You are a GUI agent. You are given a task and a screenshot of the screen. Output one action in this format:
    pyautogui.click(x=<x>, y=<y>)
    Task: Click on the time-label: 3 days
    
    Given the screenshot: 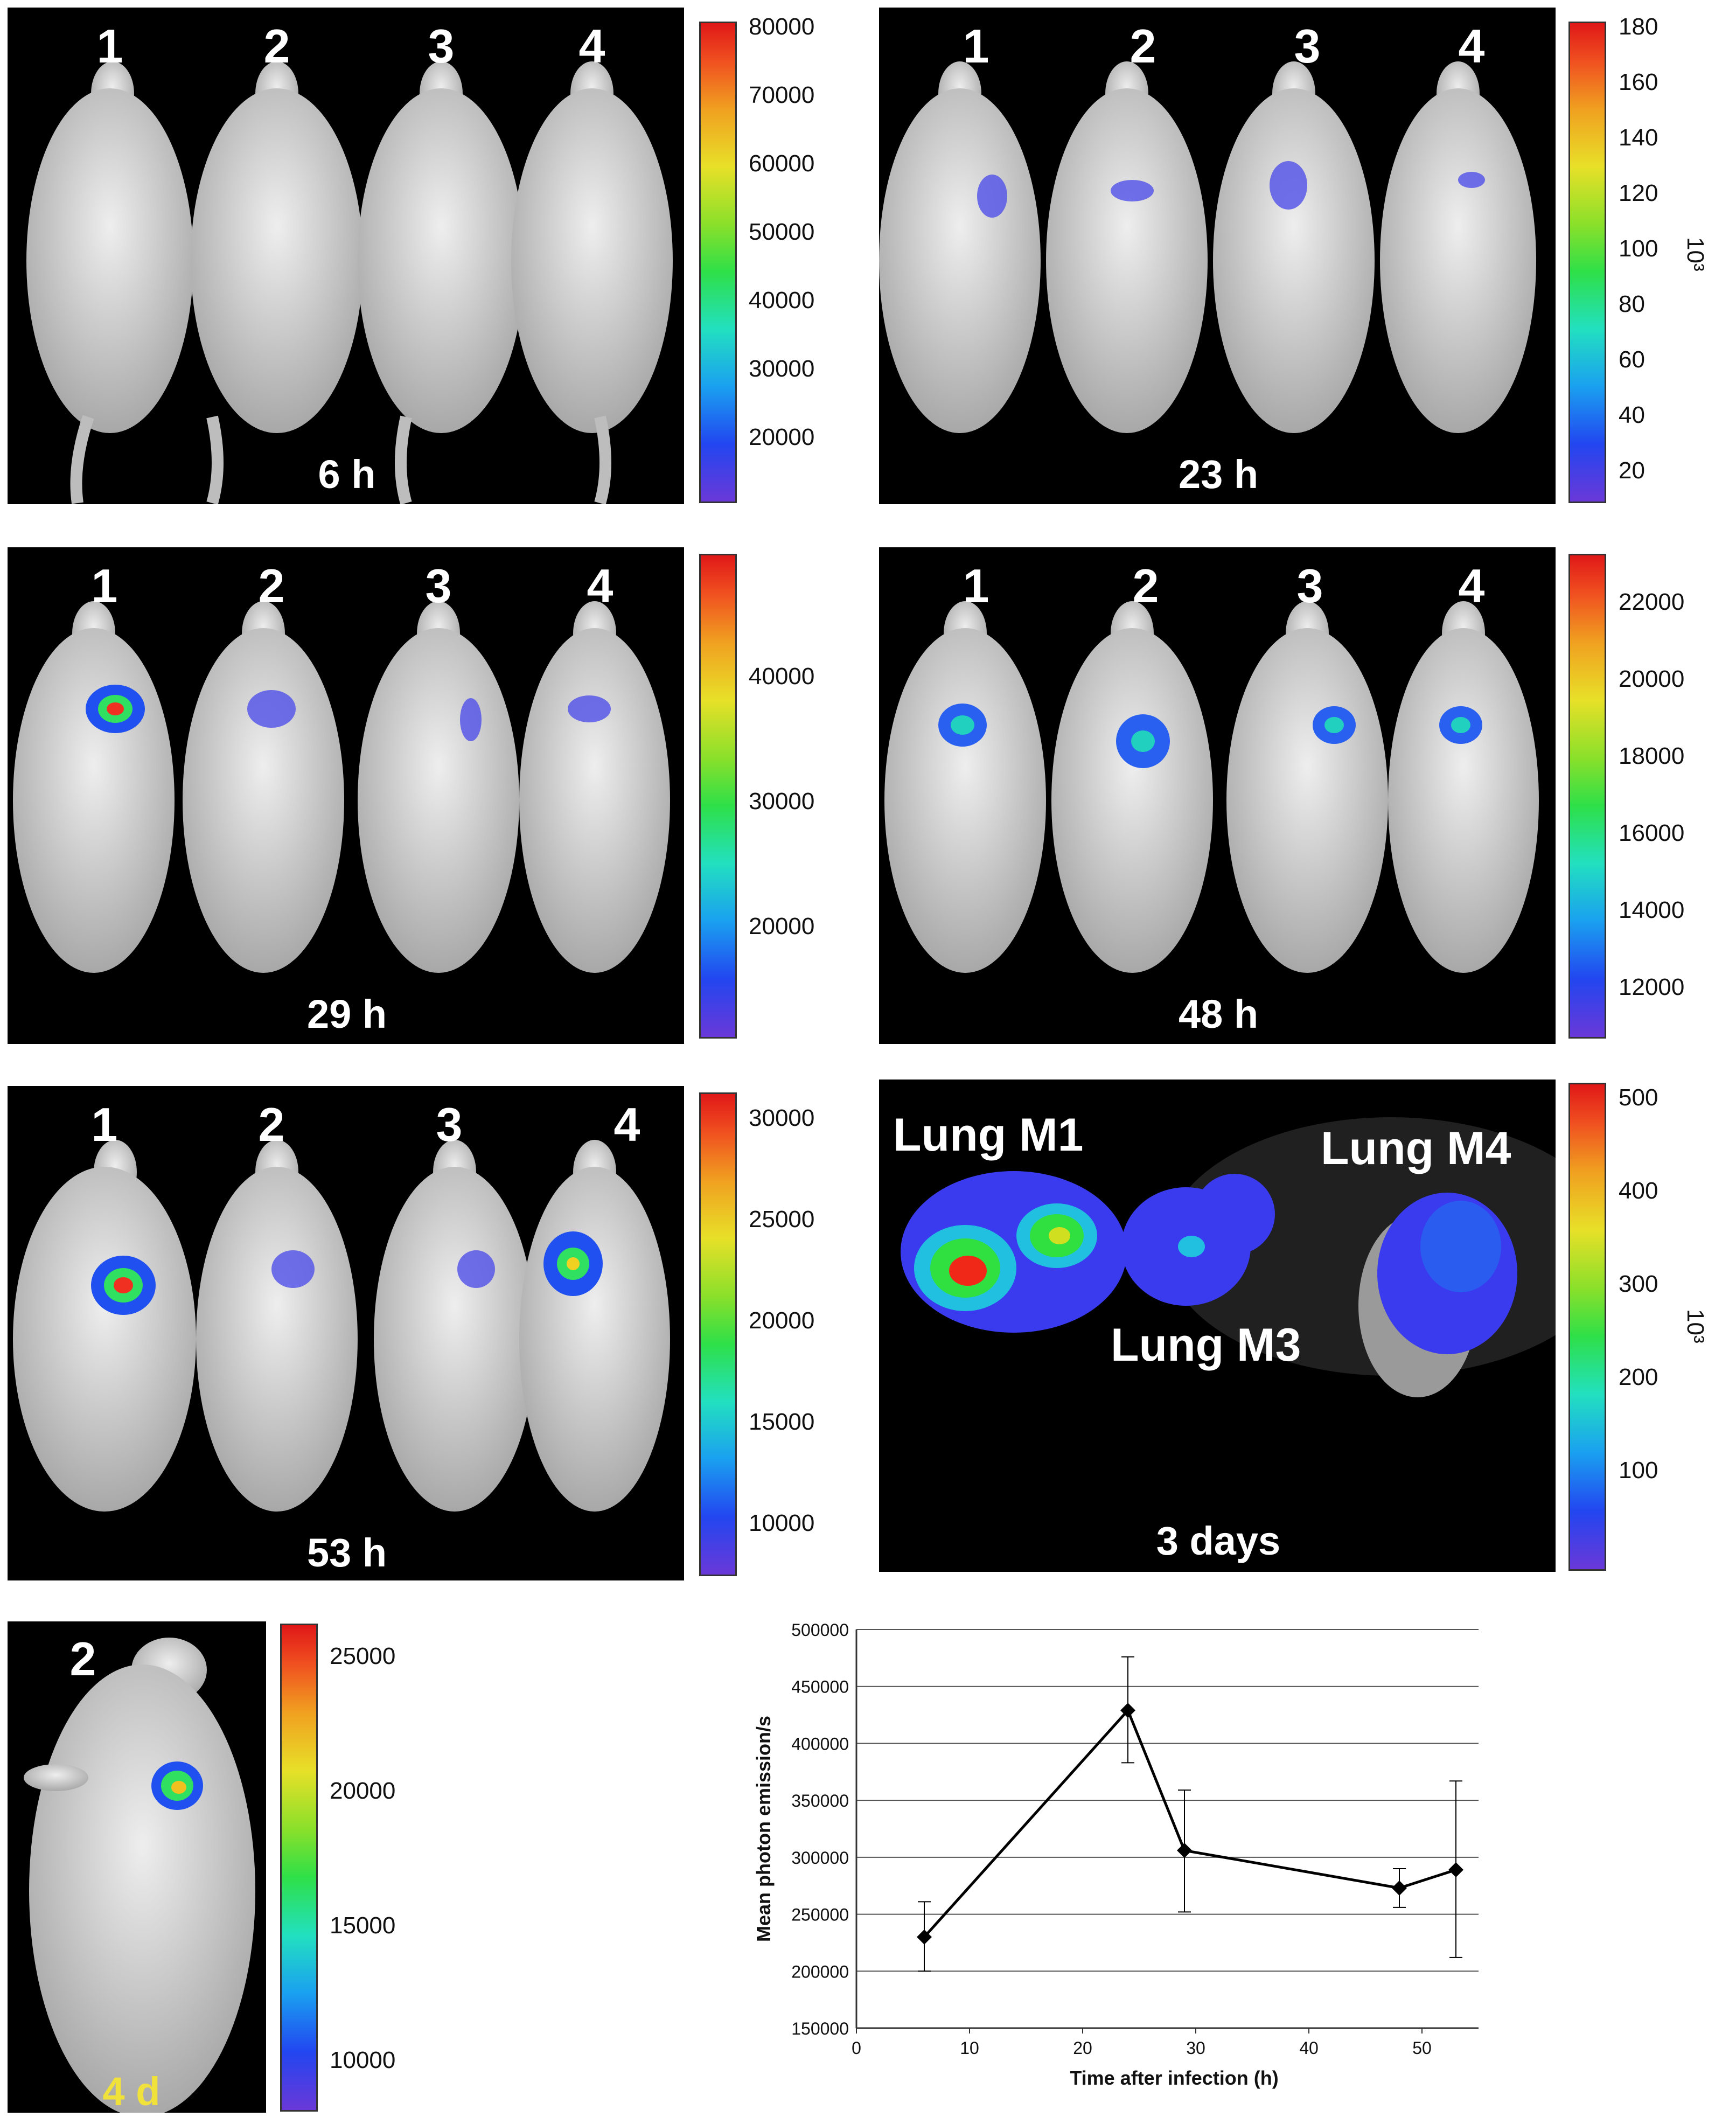 What is the action you would take?
    pyautogui.click(x=1218, y=1541)
    